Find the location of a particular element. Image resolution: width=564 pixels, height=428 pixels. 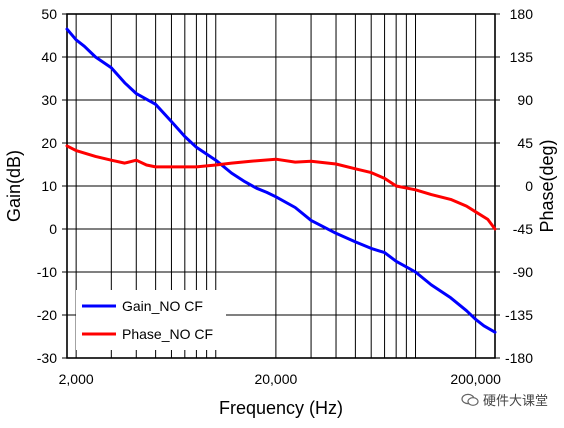

y-right-tick-label: -90 is located at coordinates (523, 272).